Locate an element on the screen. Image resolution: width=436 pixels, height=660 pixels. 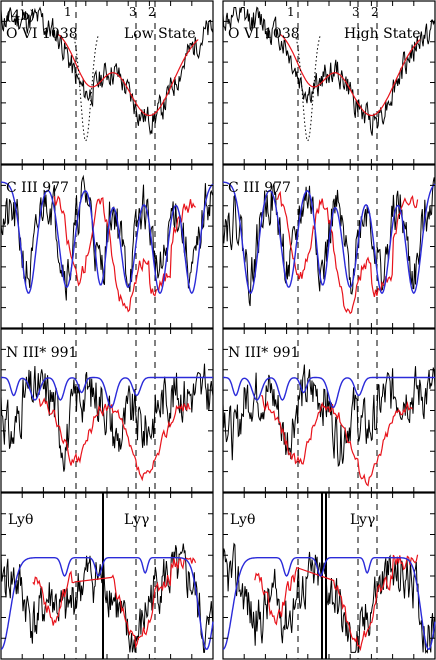
state-label: Low State is located at coordinates (160, 34).